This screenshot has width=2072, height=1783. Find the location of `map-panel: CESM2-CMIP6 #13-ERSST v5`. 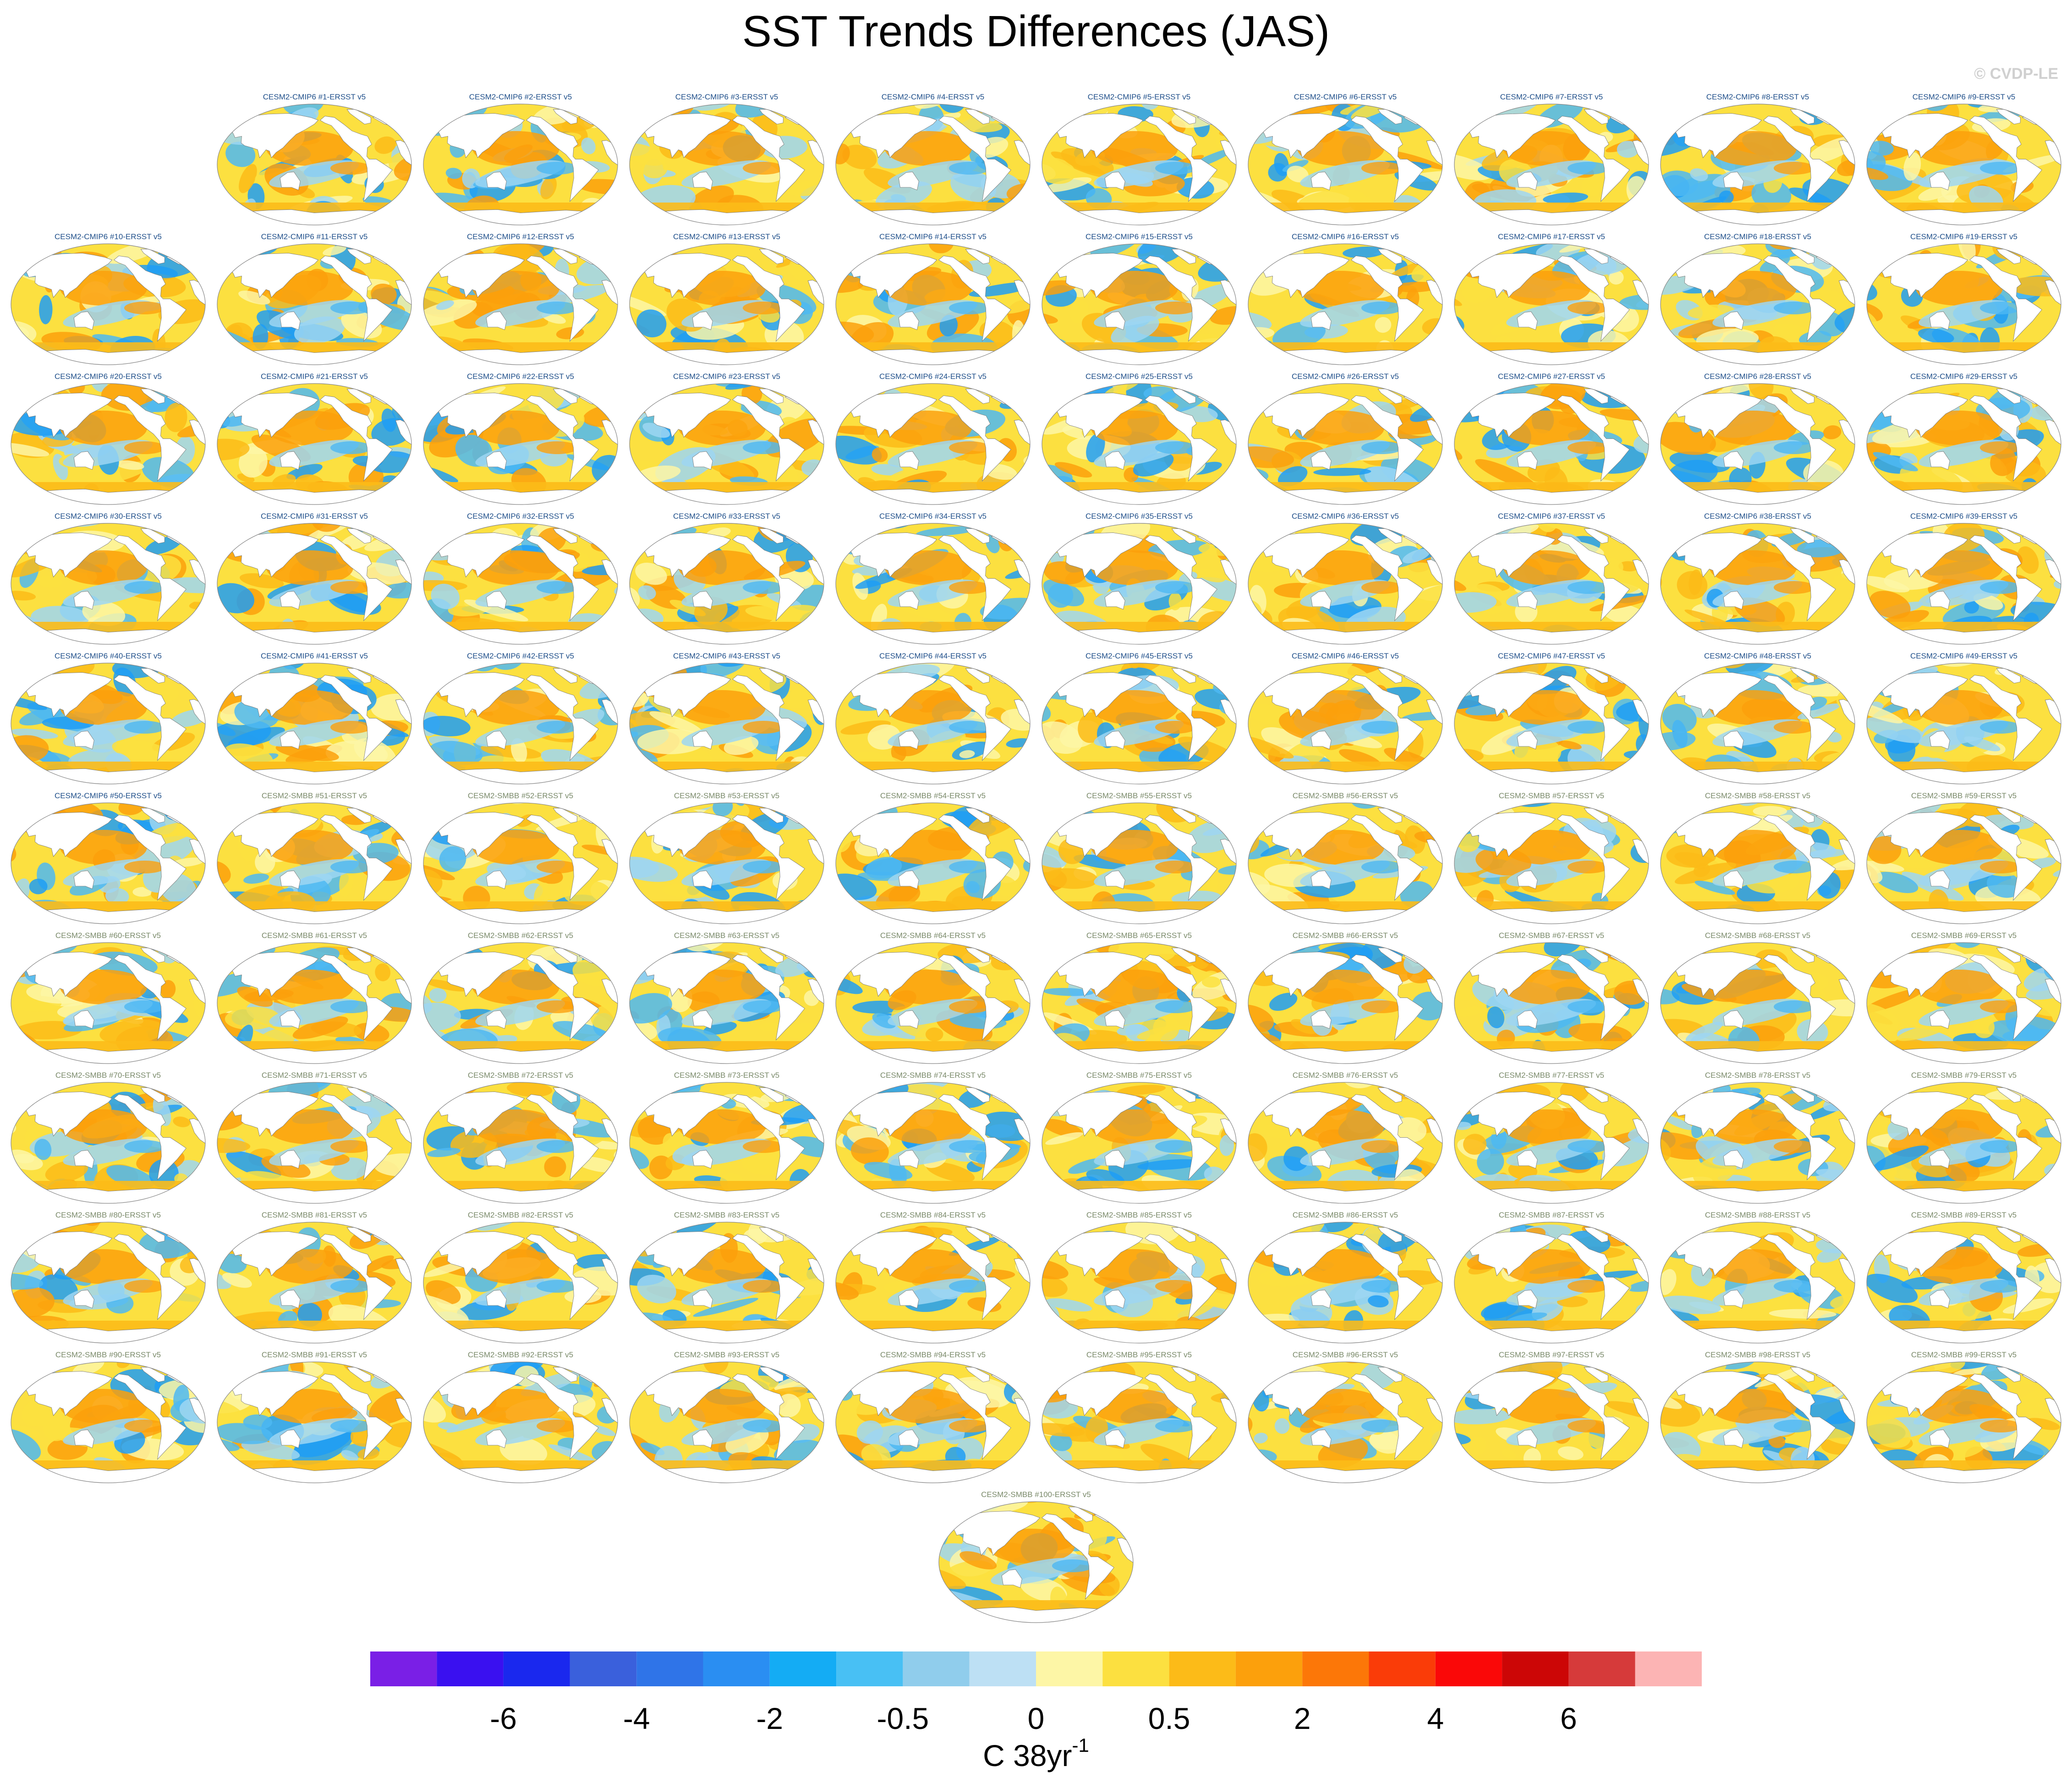

map-panel: CESM2-CMIP6 #13-ERSST v5 is located at coordinates (726, 300).